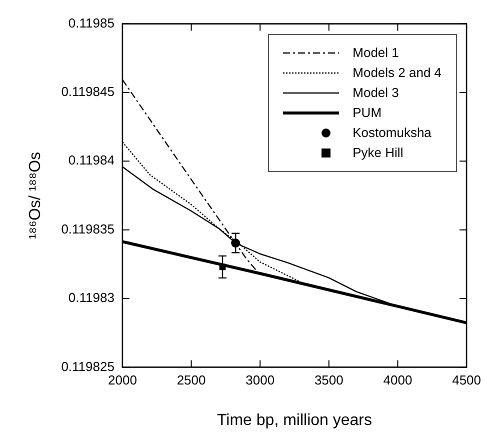  What do you see at coordinates (87, 228) in the screenshot?
I see `y-tick-label: 0.119835` at bounding box center [87, 228].